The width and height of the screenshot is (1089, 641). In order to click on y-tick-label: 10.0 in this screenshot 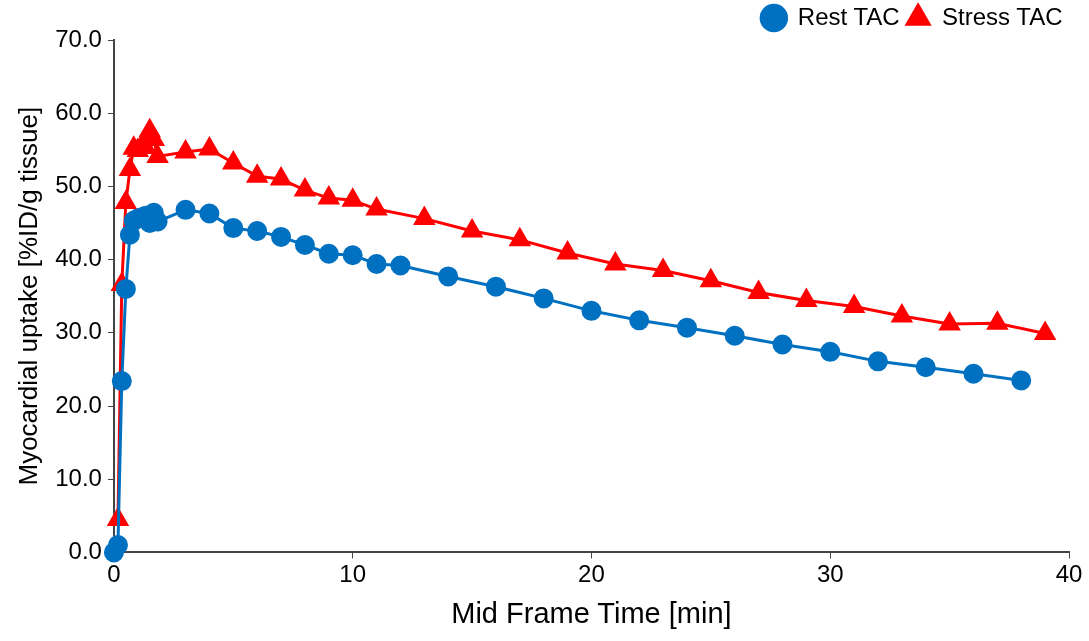, I will do `click(78, 477)`.